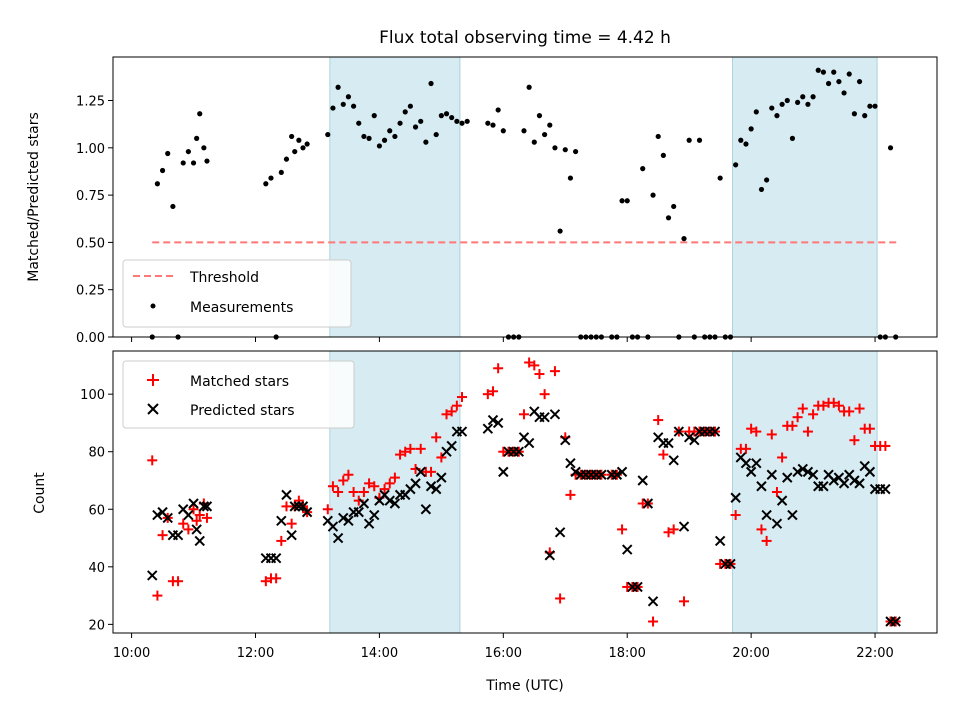 Image resolution: width=960 pixels, height=720 pixels. Describe the element at coordinates (237, 293) in the screenshot. I see `ratio-legend-box` at that location.